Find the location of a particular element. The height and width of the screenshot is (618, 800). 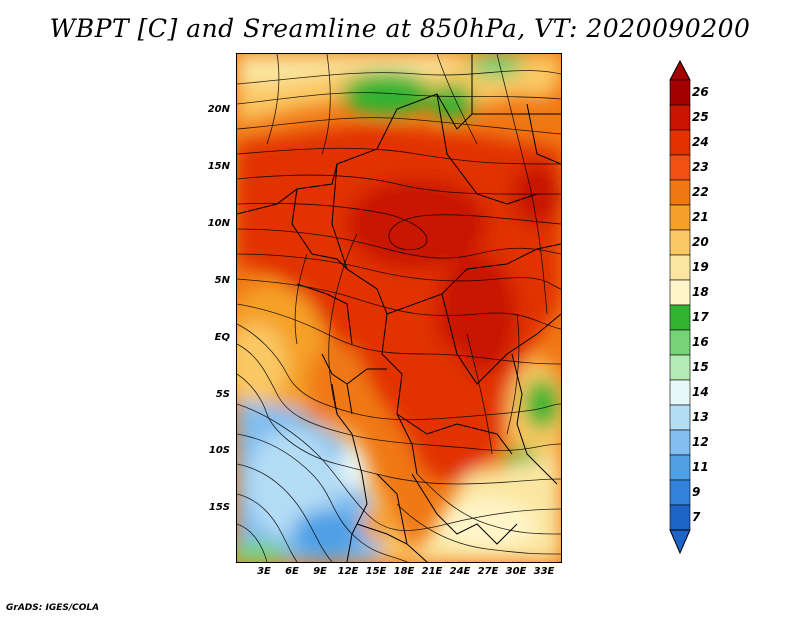

colorbar-label: 15 is located at coordinates (700, 366).